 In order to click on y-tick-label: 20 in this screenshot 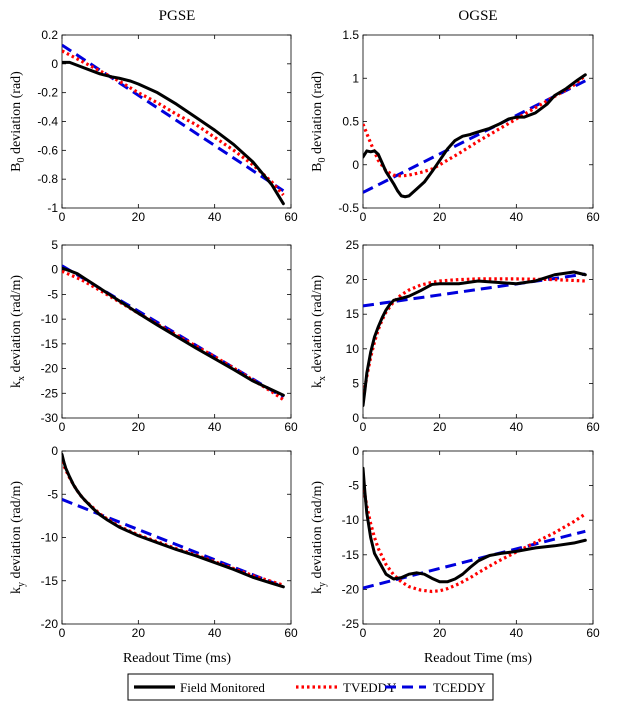, I will do `click(353, 280)`.